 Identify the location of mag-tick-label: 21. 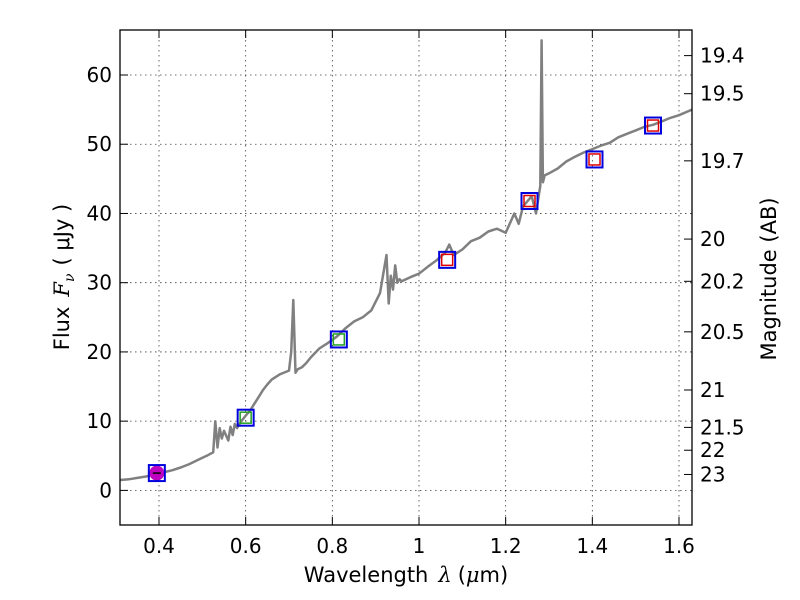
(712, 390).